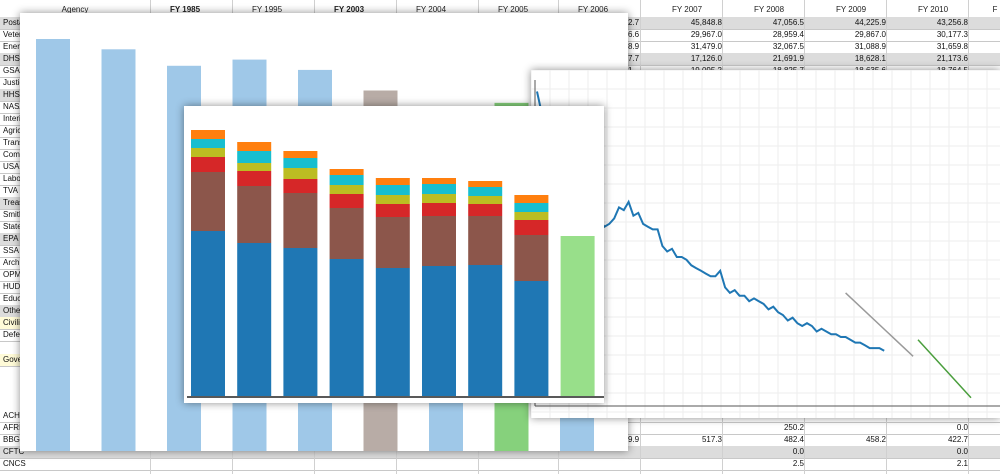 This screenshot has width=1000, height=474. I want to click on cell-fy2008: 21,691.9, so click(788, 58).